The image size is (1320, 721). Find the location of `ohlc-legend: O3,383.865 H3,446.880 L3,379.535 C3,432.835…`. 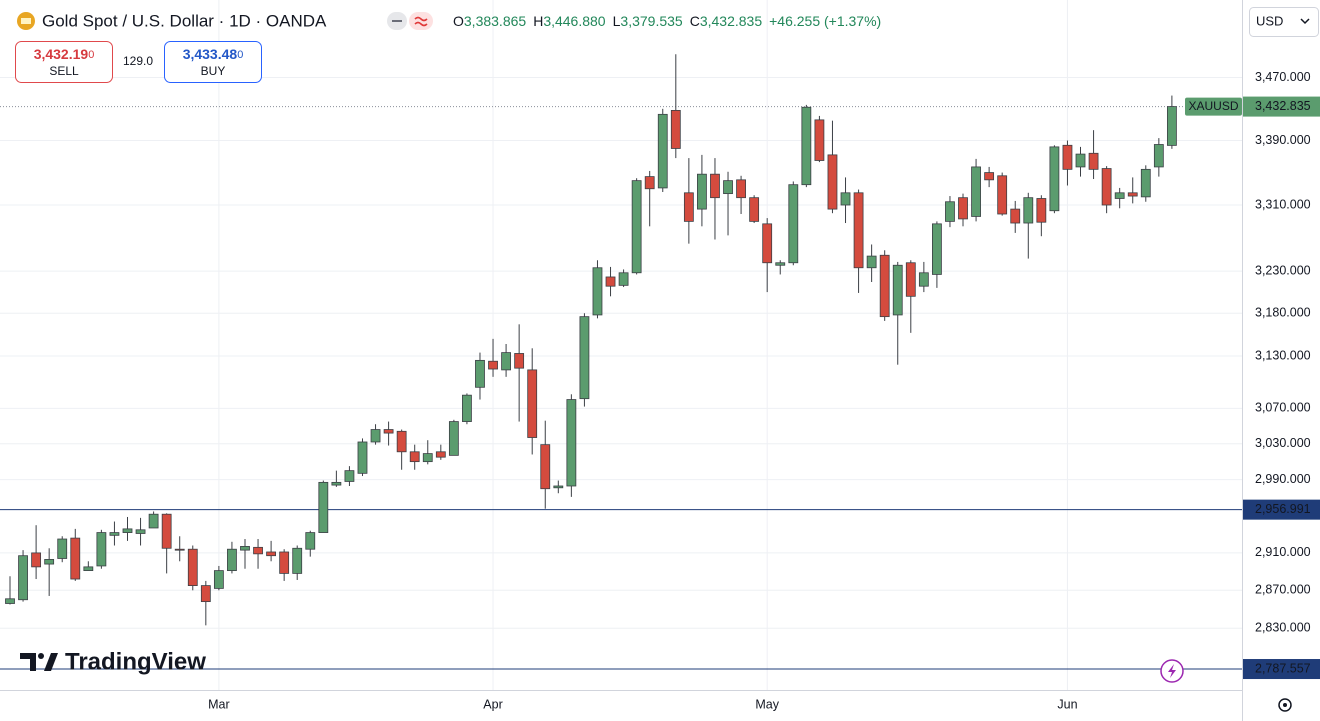

ohlc-legend: O3,383.865 H3,446.880 L3,379.535 C3,432.835… is located at coordinates (667, 21).